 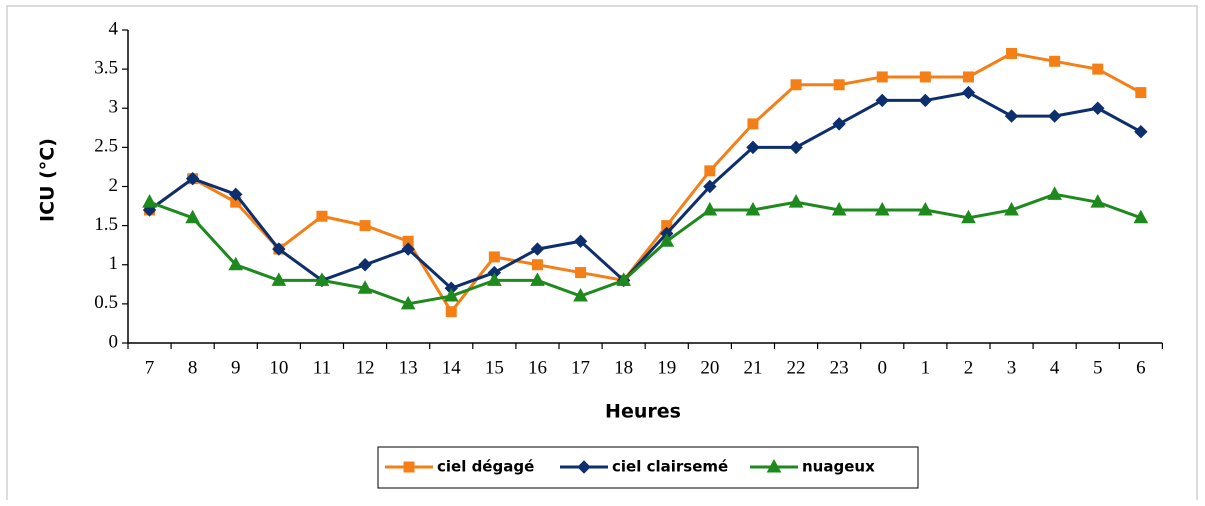 I want to click on x-tick-label: 0, so click(x=883, y=367).